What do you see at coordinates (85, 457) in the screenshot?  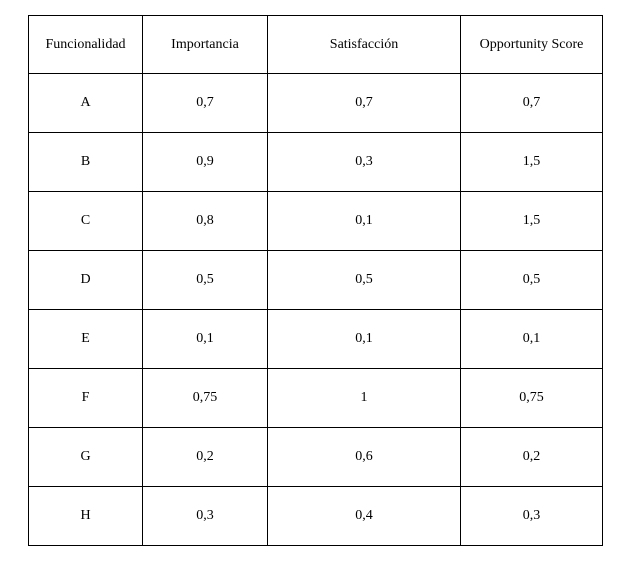 I see `cell-funcionalidad: G` at bounding box center [85, 457].